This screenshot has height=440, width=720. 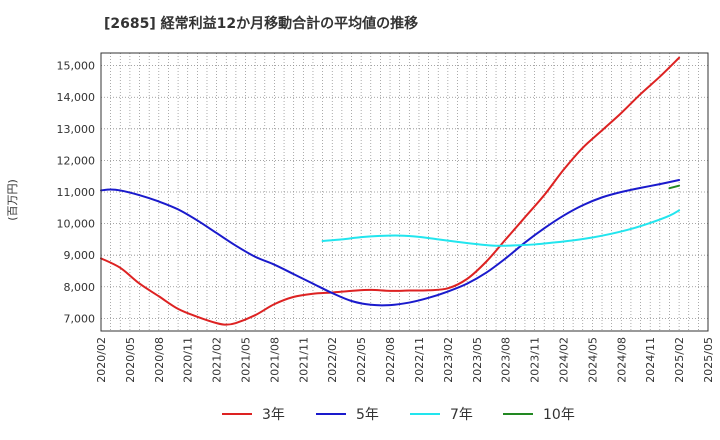 I want to click on x-tick-label: 2022/05, so click(x=361, y=360).